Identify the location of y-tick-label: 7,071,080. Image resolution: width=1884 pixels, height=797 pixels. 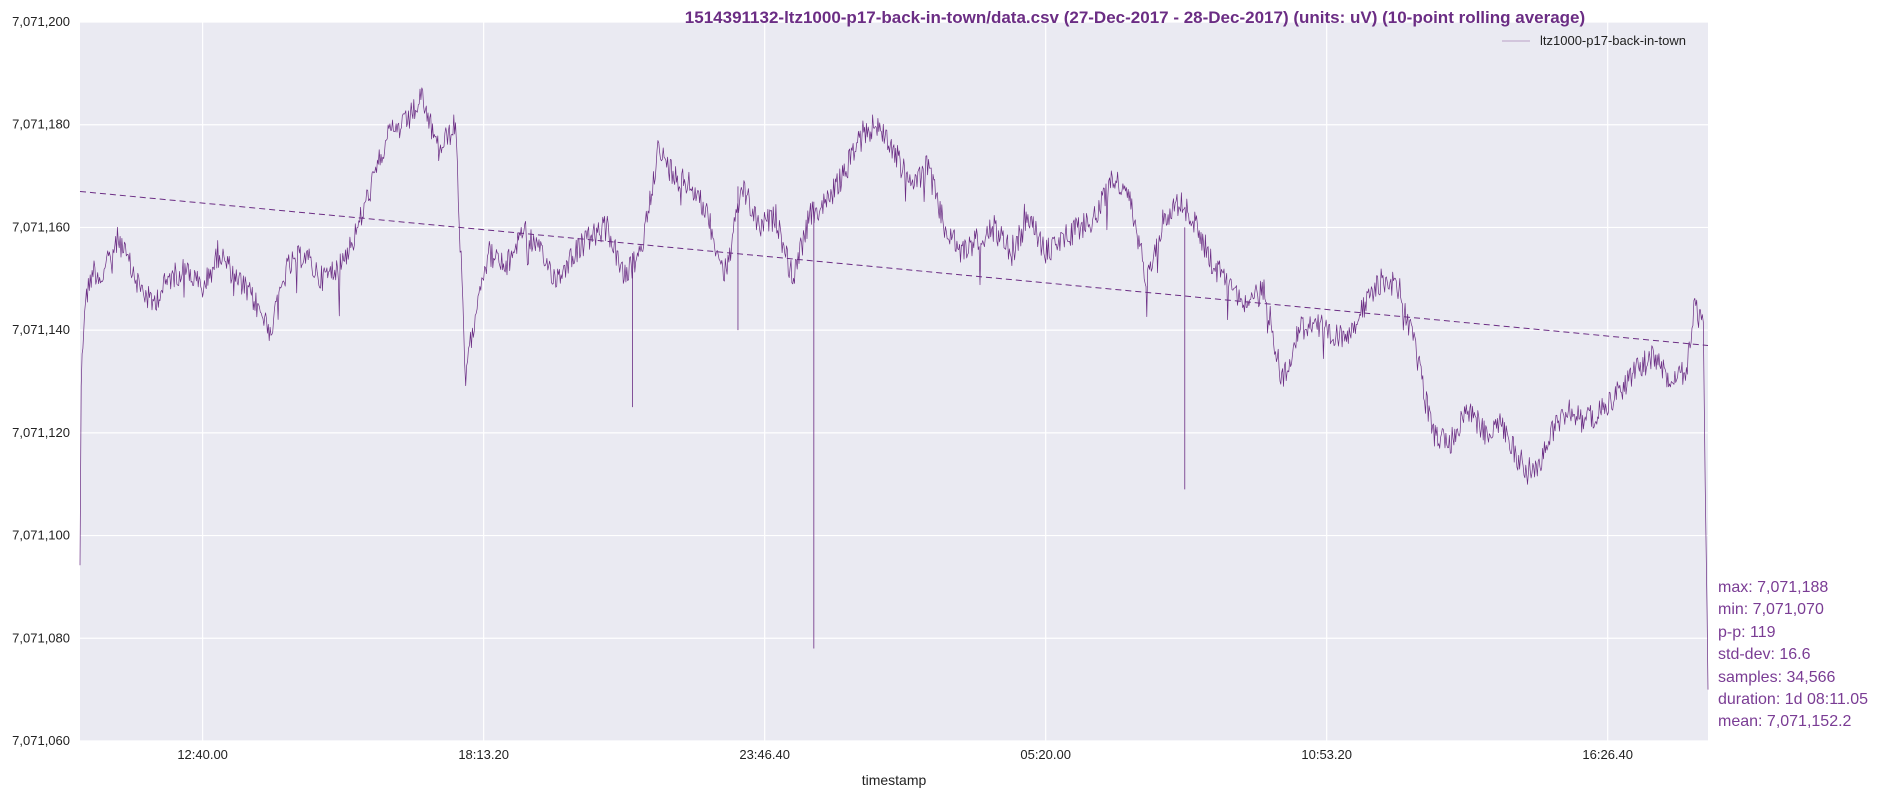
(41, 637).